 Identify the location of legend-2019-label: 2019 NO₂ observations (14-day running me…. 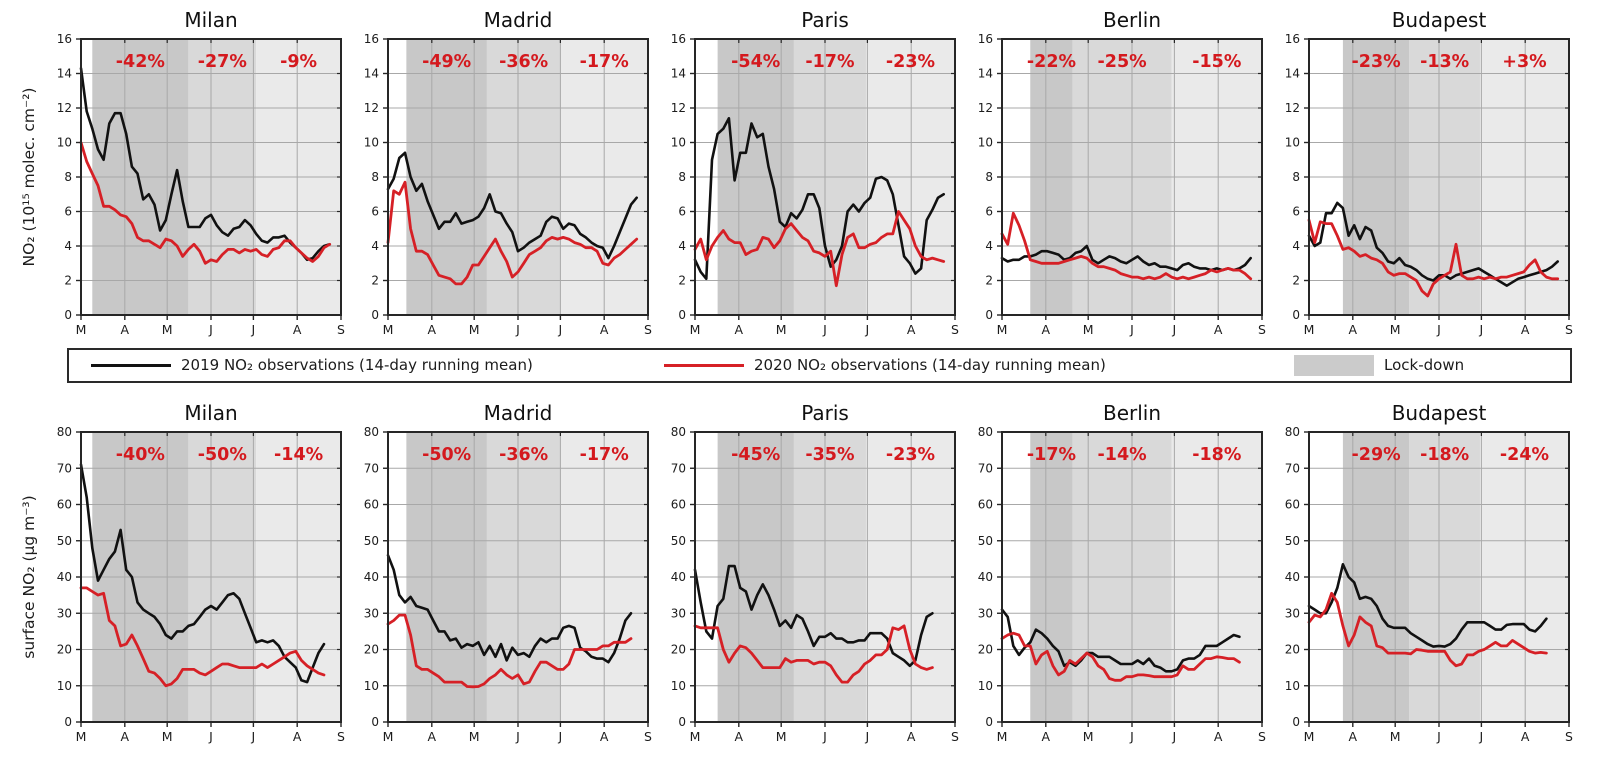
(357, 365).